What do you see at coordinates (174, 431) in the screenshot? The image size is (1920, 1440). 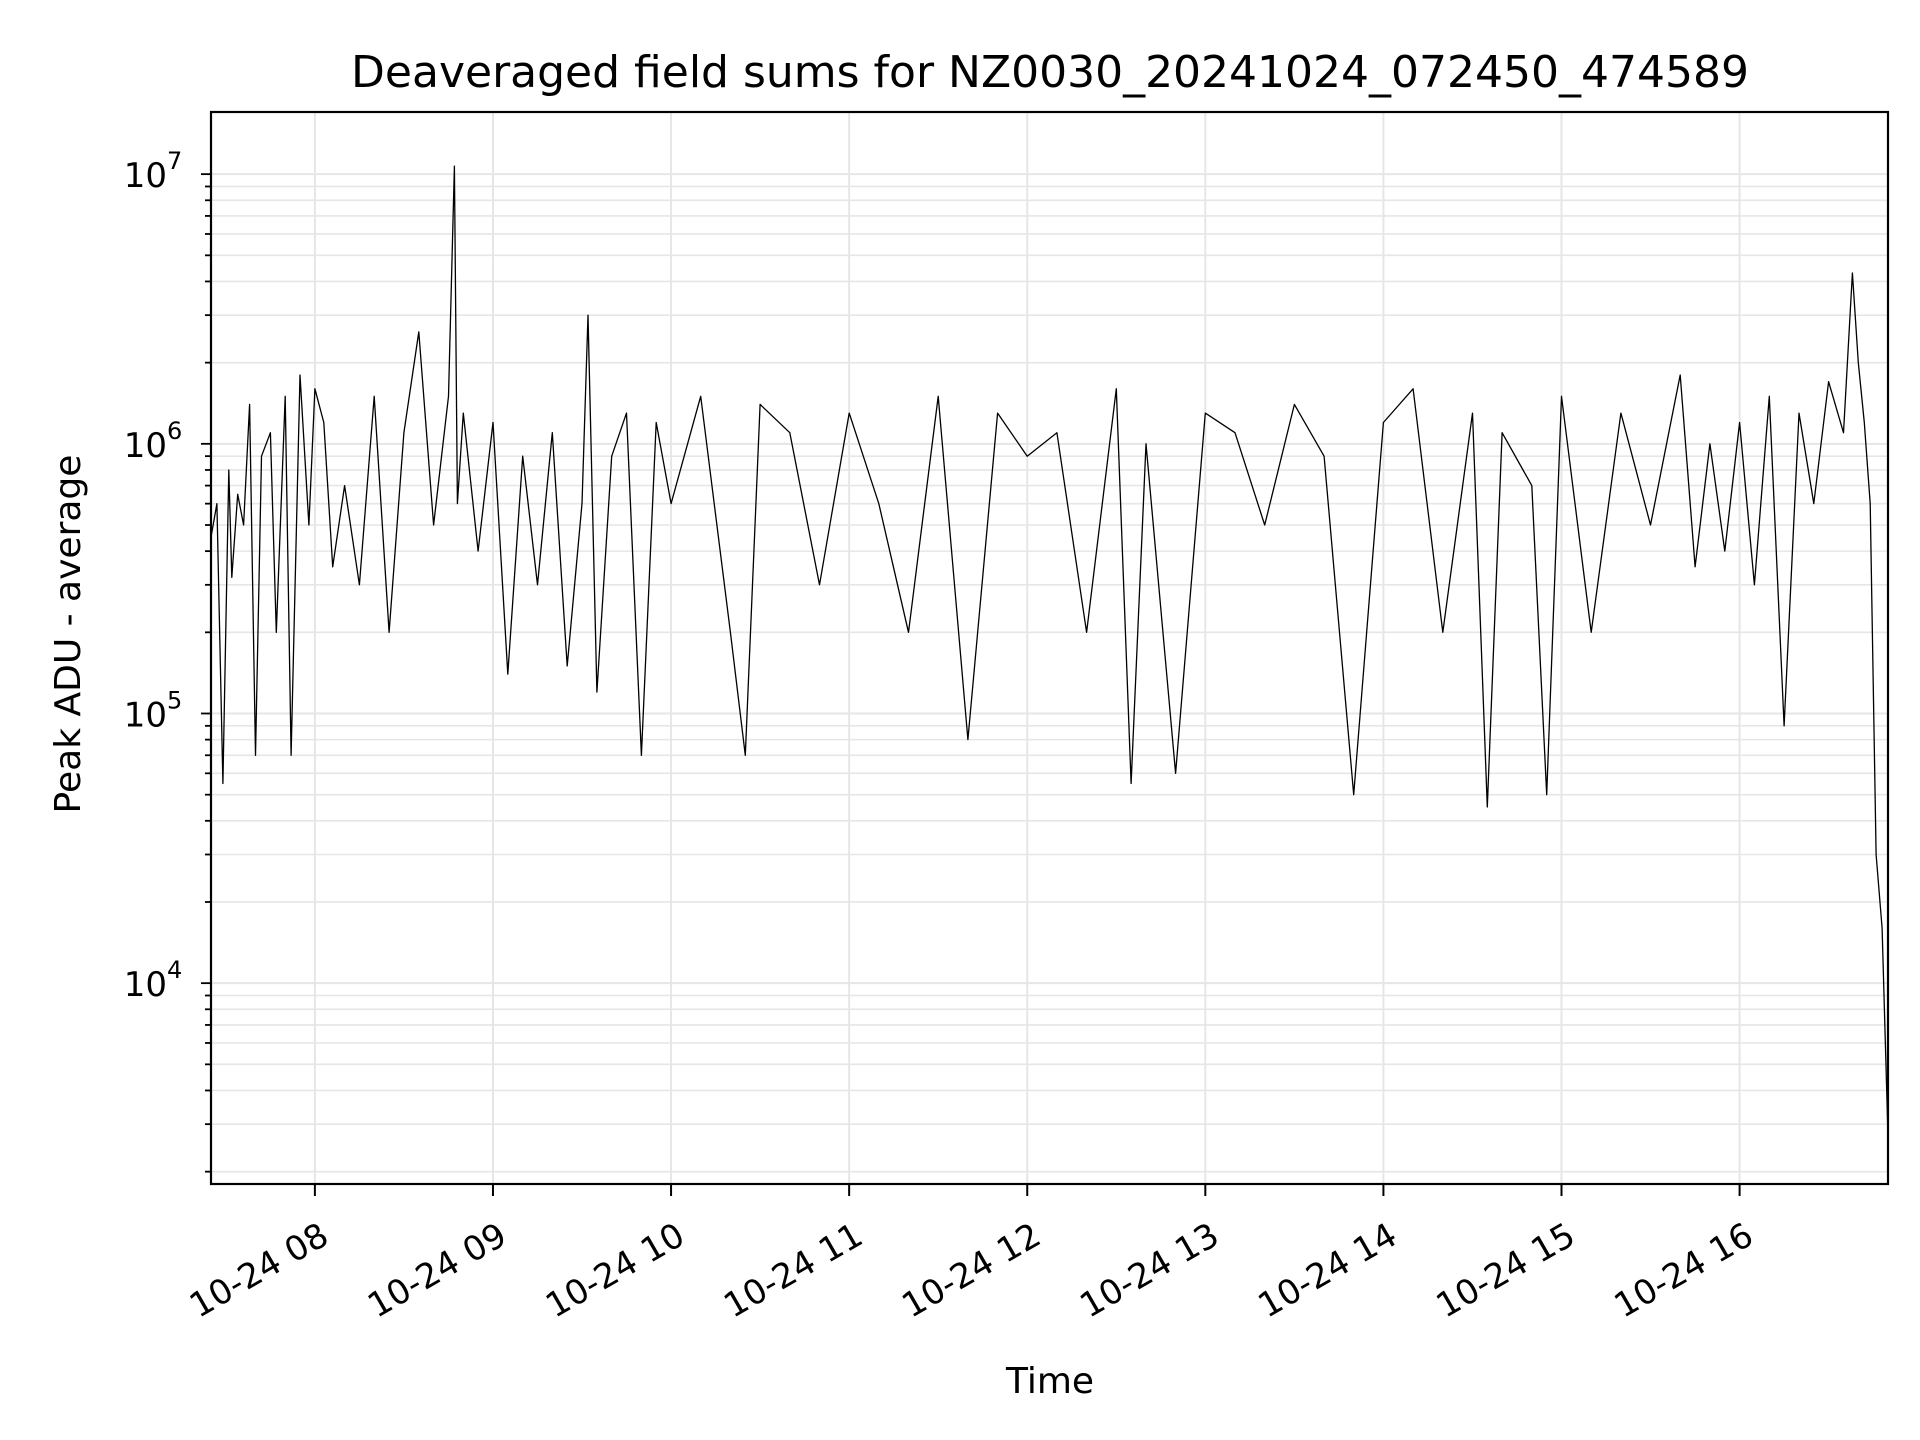 I see `y-tick-exponent: 6` at bounding box center [174, 431].